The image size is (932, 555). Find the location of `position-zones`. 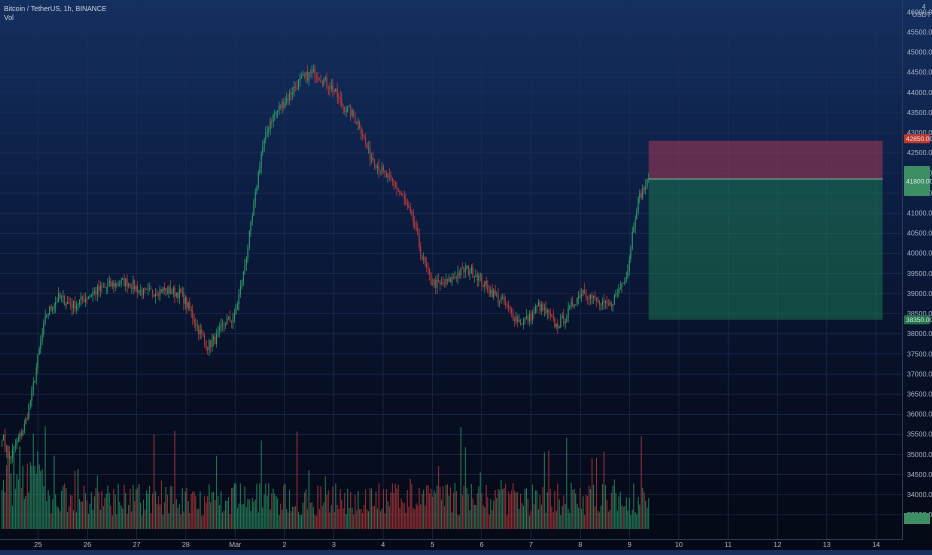

position-zones is located at coordinates (765, 230).